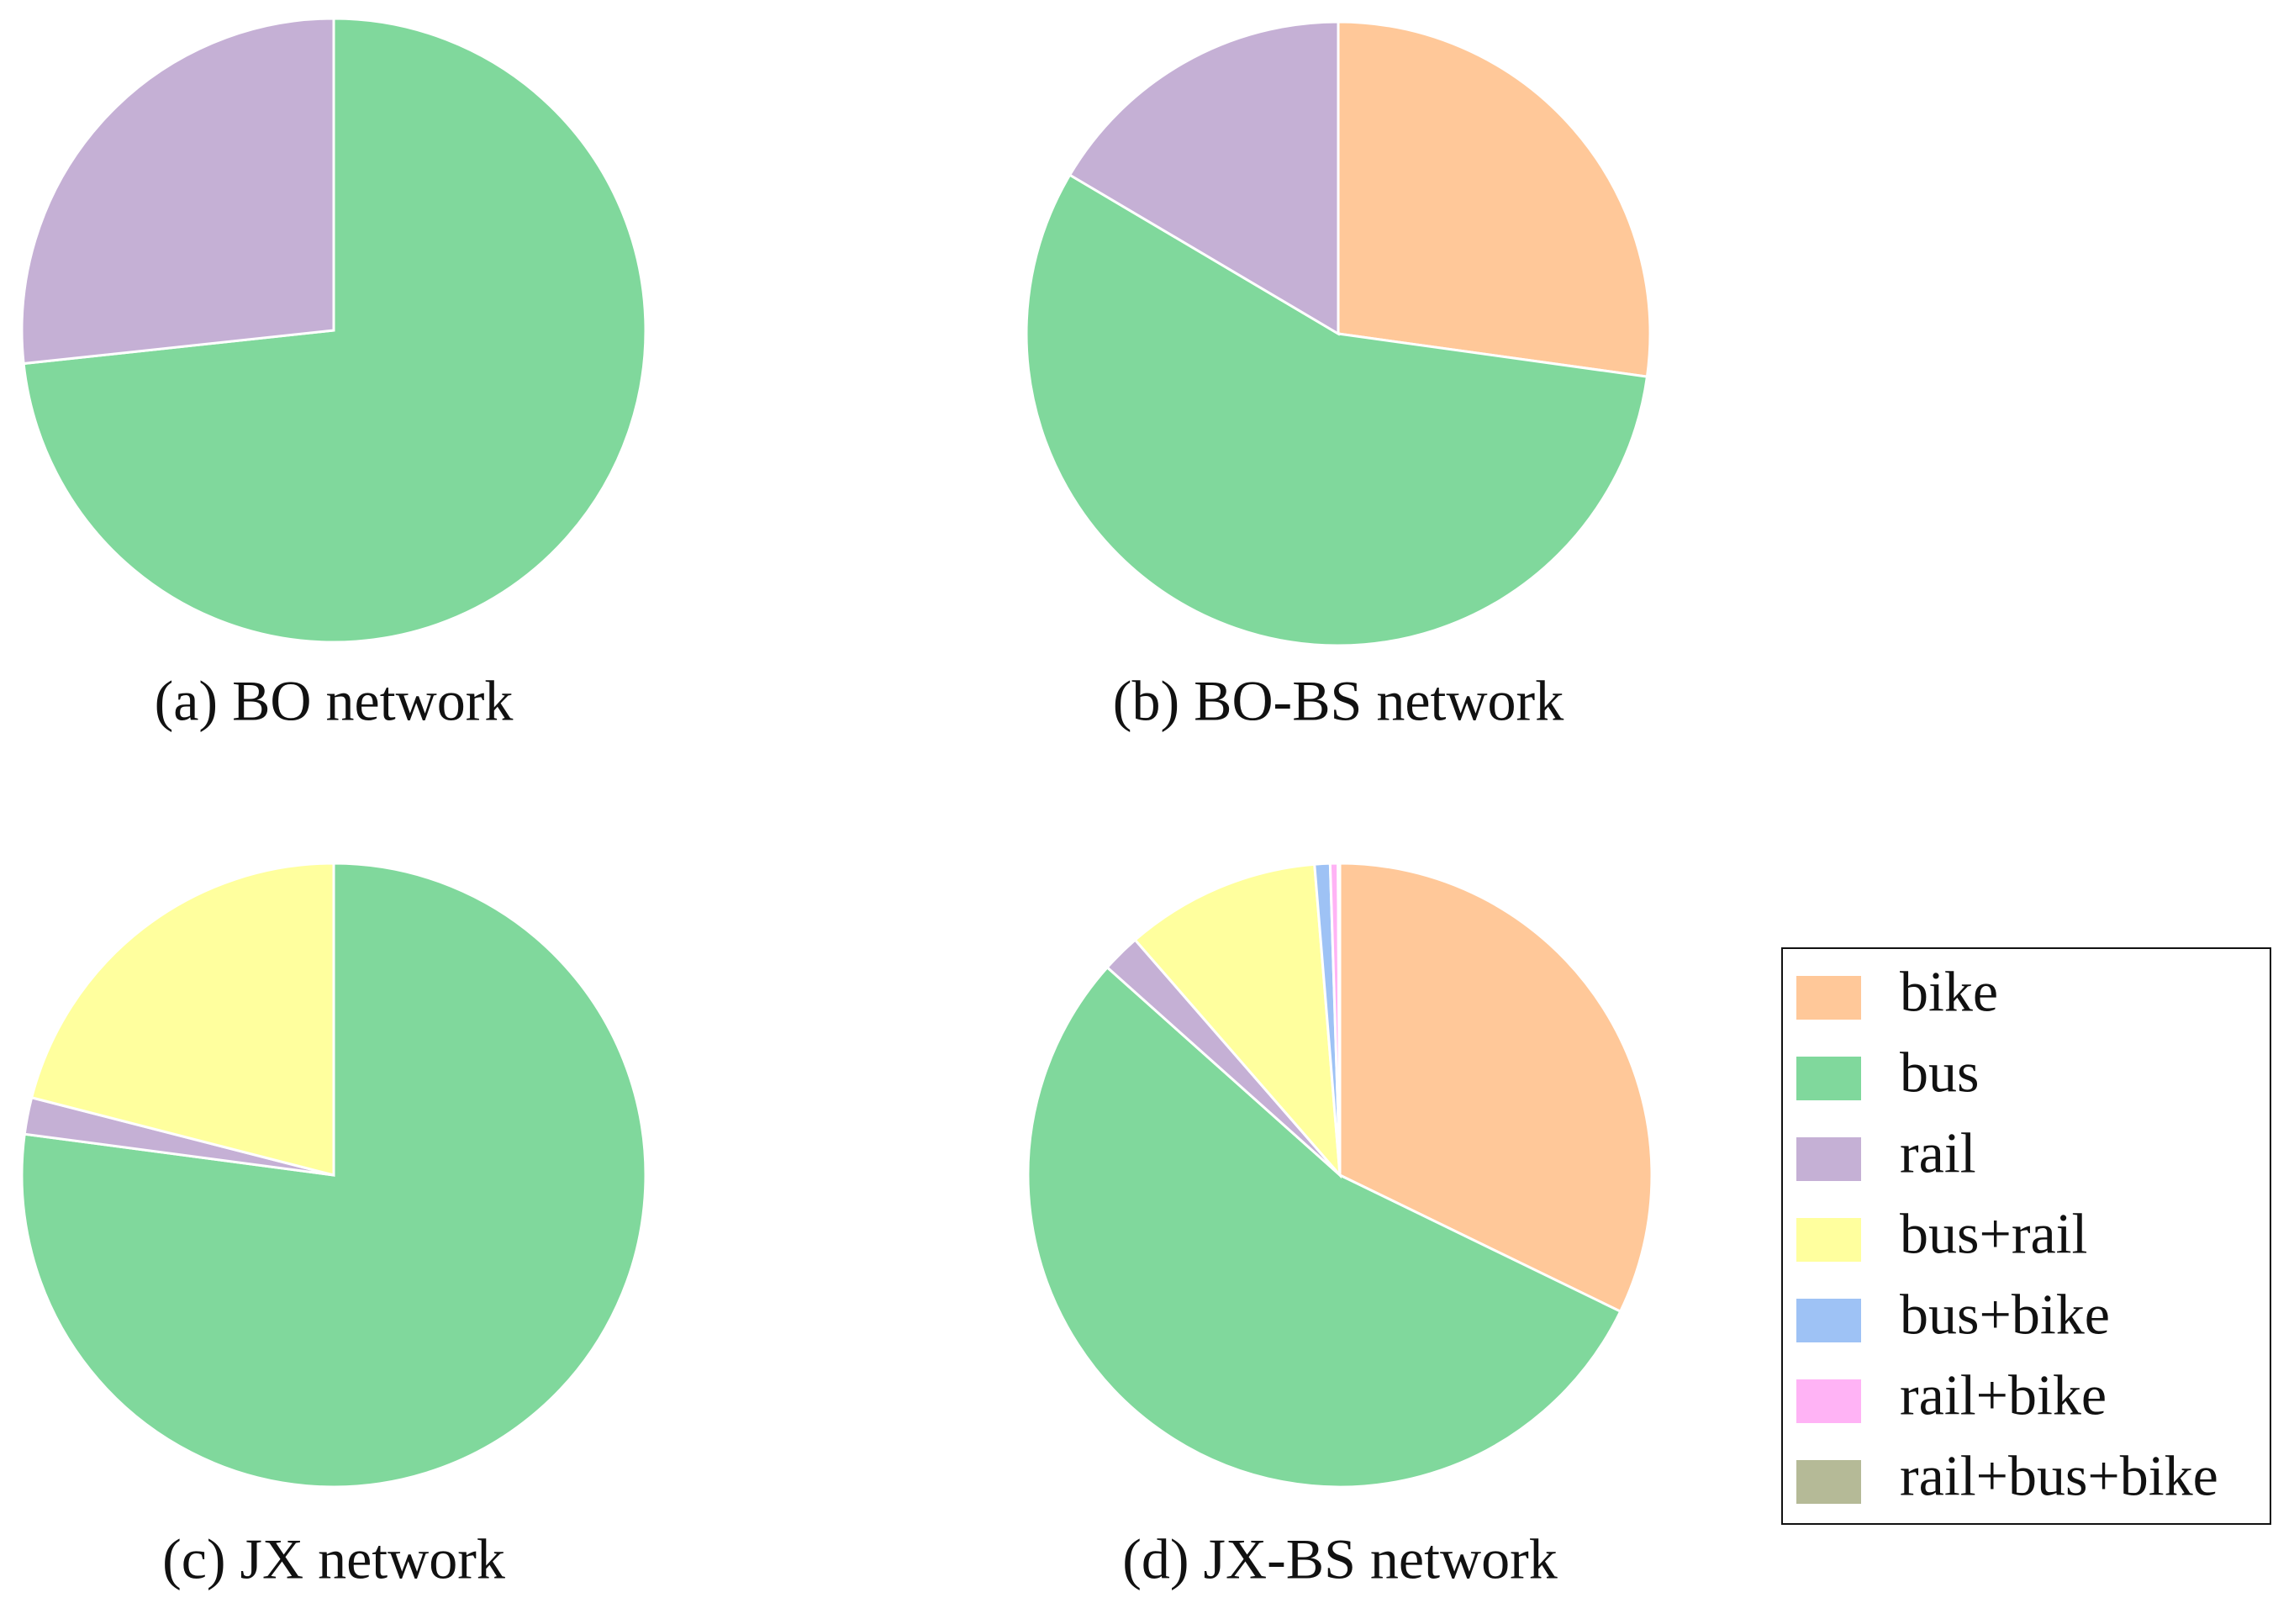  I want to click on chart-title: (b) BO-BS network, so click(1338, 701).